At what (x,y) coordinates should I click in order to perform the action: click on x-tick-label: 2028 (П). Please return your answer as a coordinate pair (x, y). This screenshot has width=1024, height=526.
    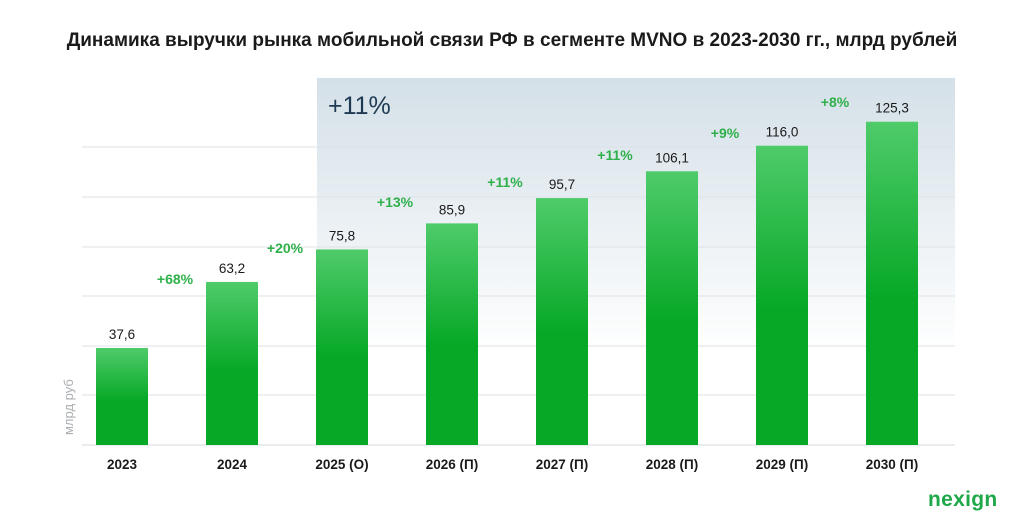
    Looking at the image, I should click on (672, 464).